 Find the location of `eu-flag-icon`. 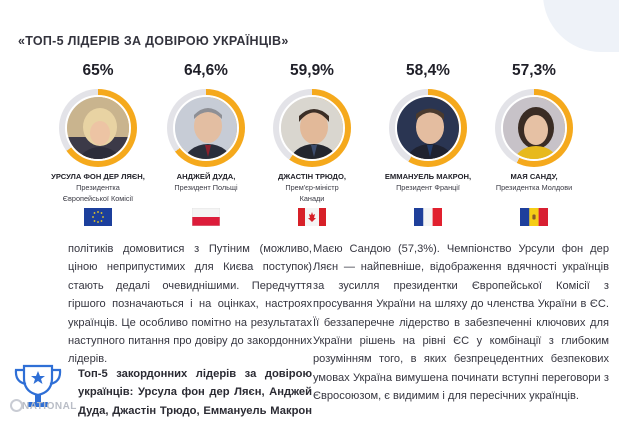

eu-flag-icon is located at coordinates (98, 217).